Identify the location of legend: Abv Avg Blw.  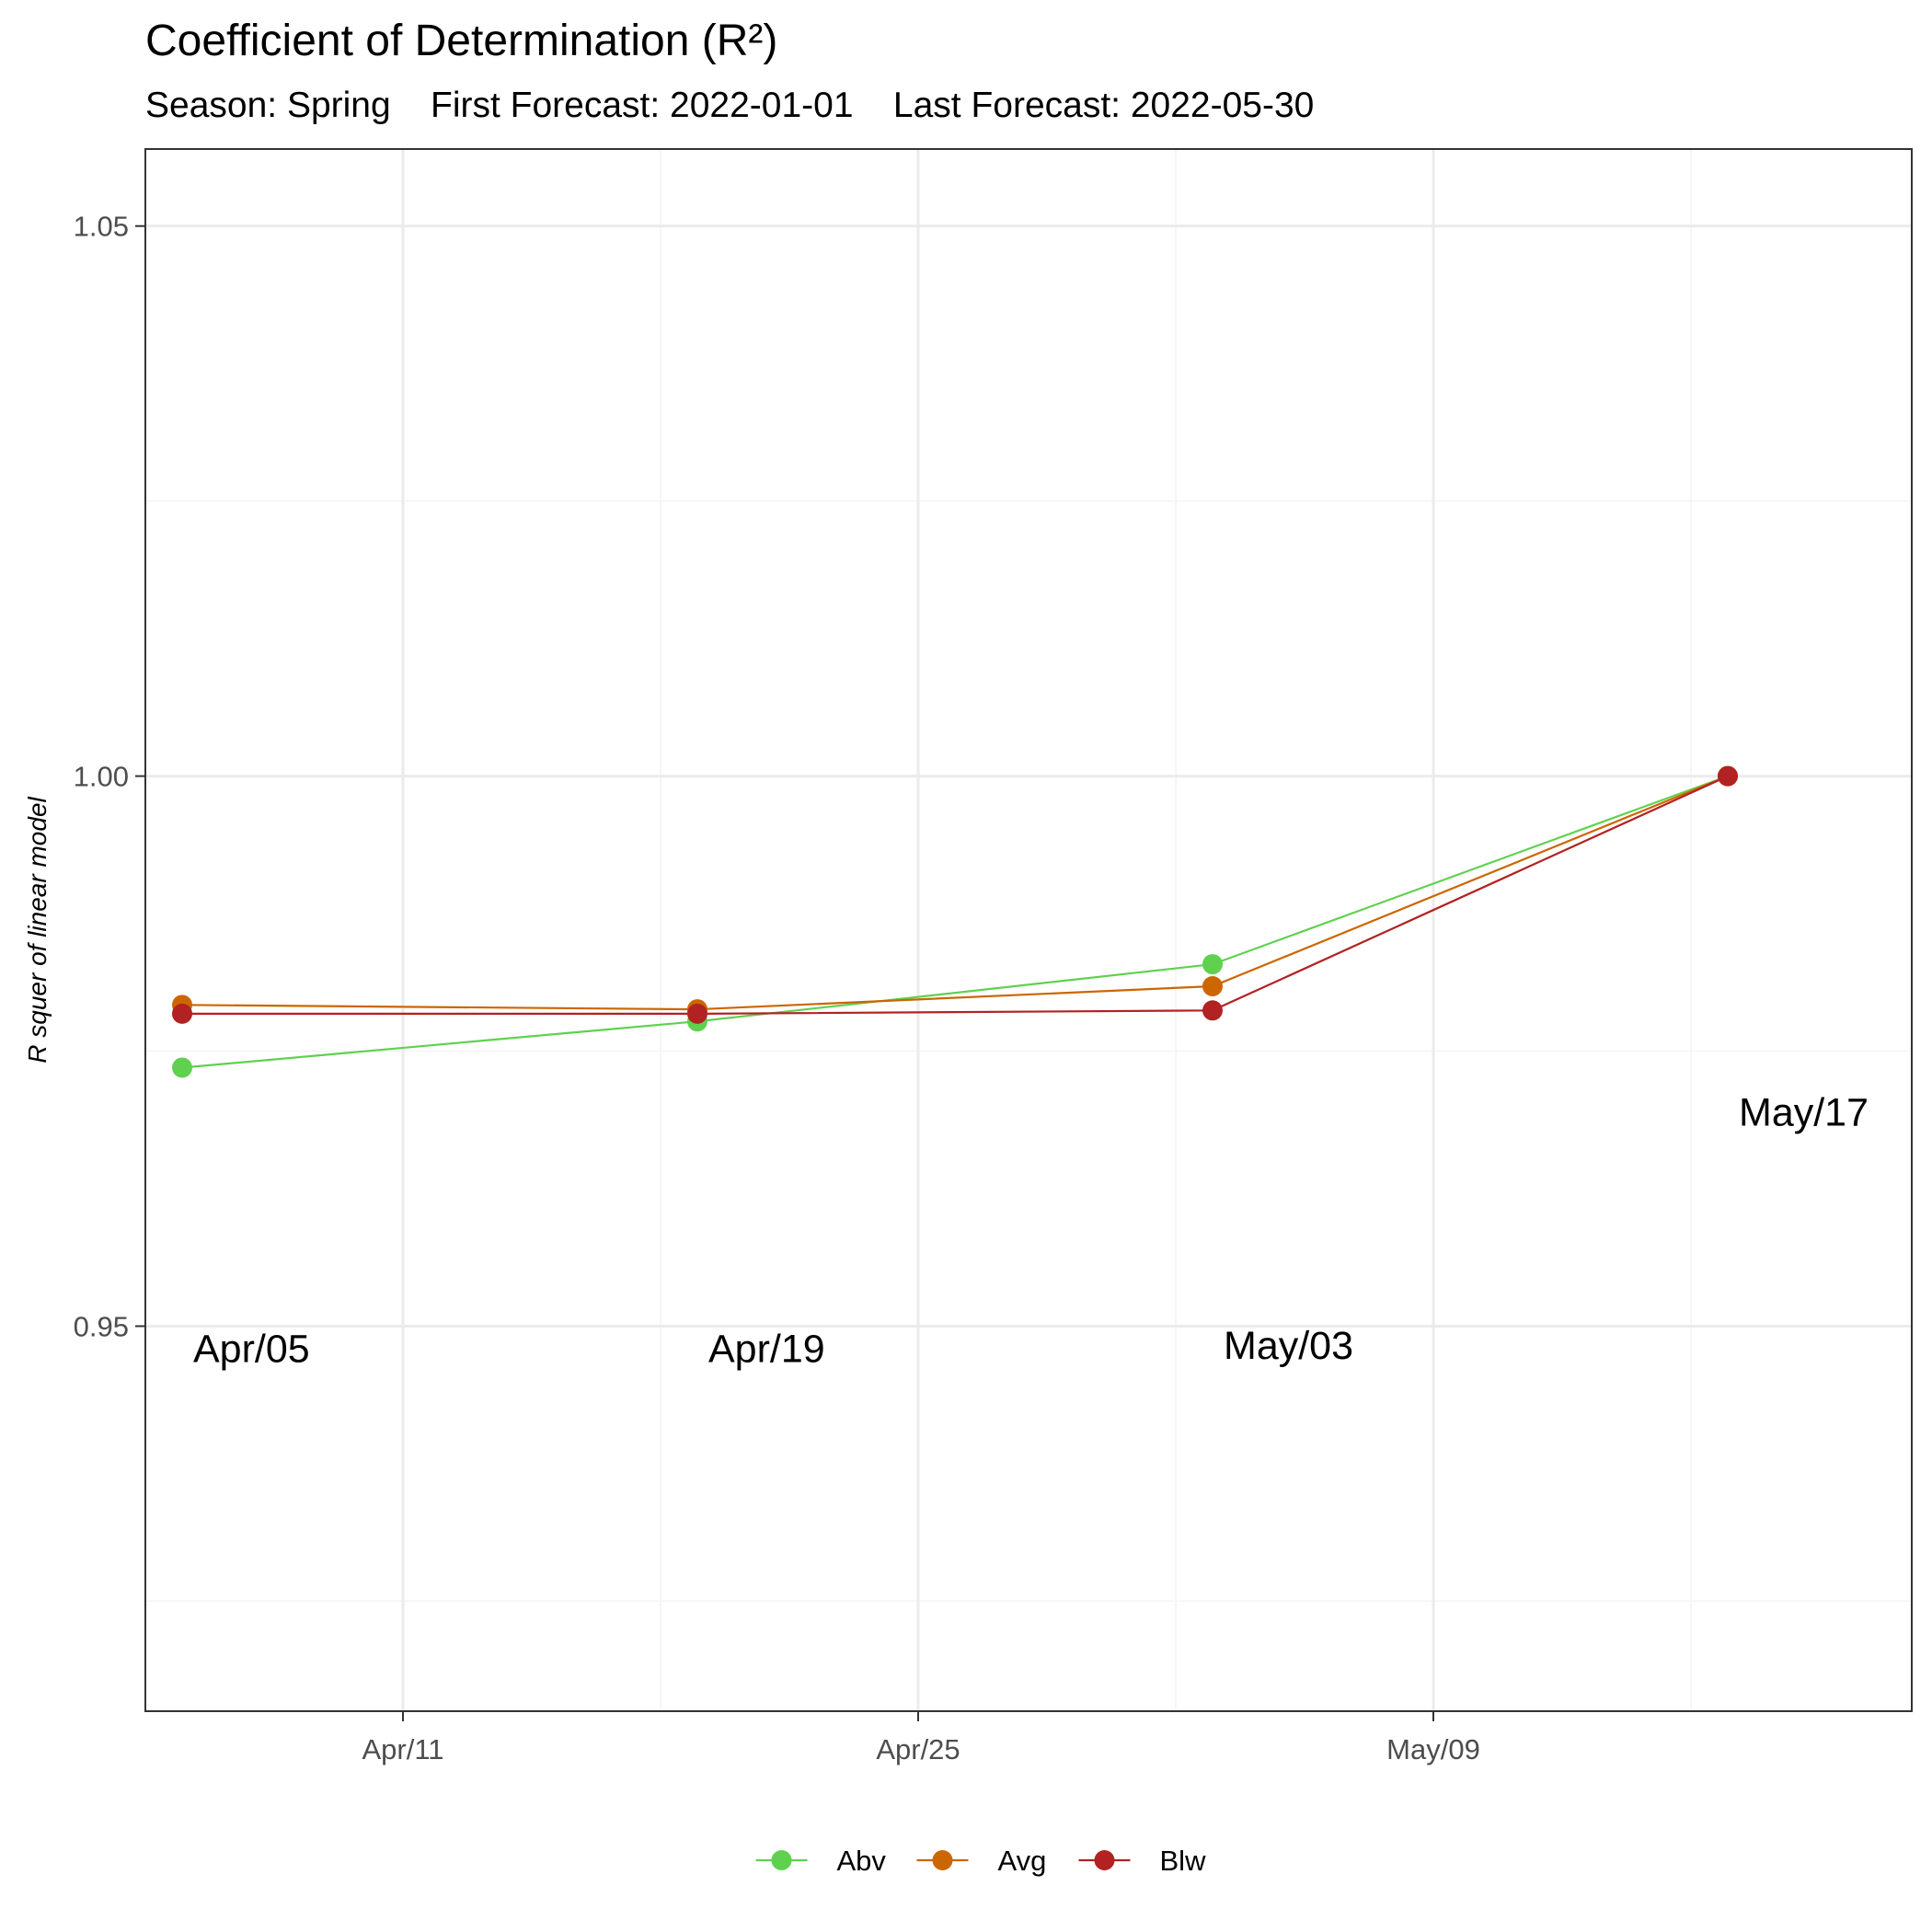
(981, 1861).